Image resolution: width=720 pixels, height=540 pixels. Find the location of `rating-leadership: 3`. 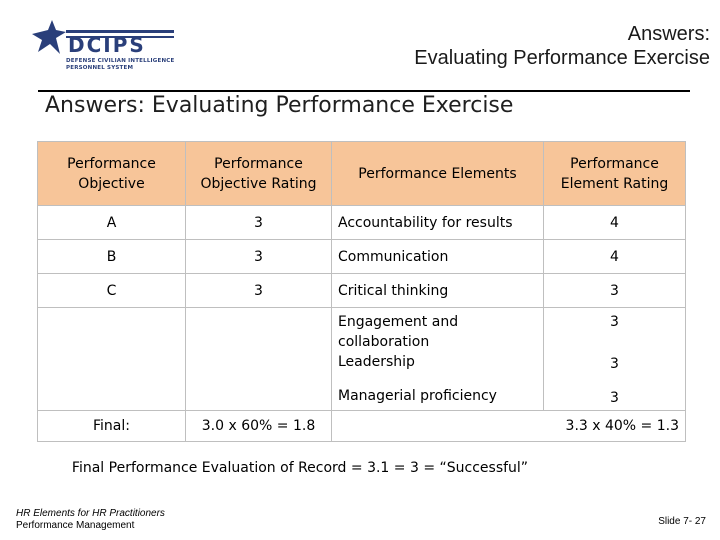

rating-leadership: 3 is located at coordinates (614, 364).